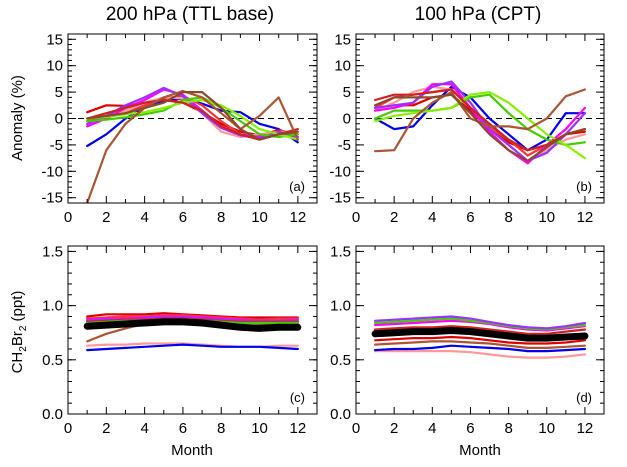  I want to click on ylabel-br: Br, so click(17, 338).